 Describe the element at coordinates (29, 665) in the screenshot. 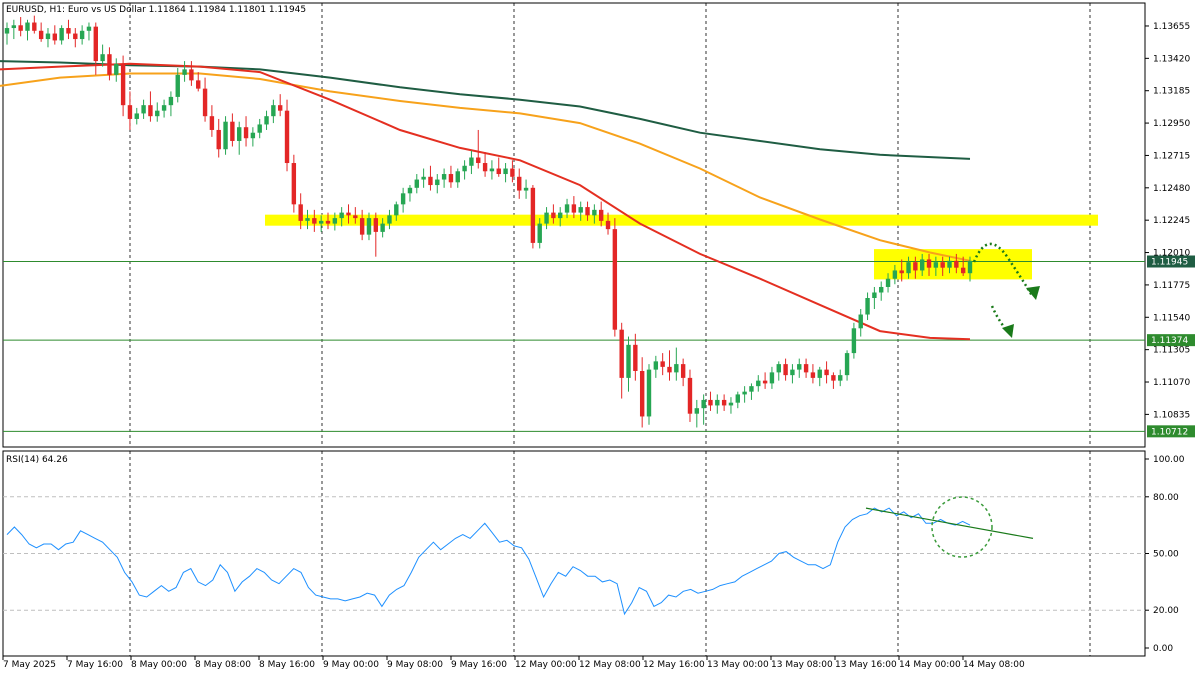

I see `time-tick-label: 7 May 2025` at that location.